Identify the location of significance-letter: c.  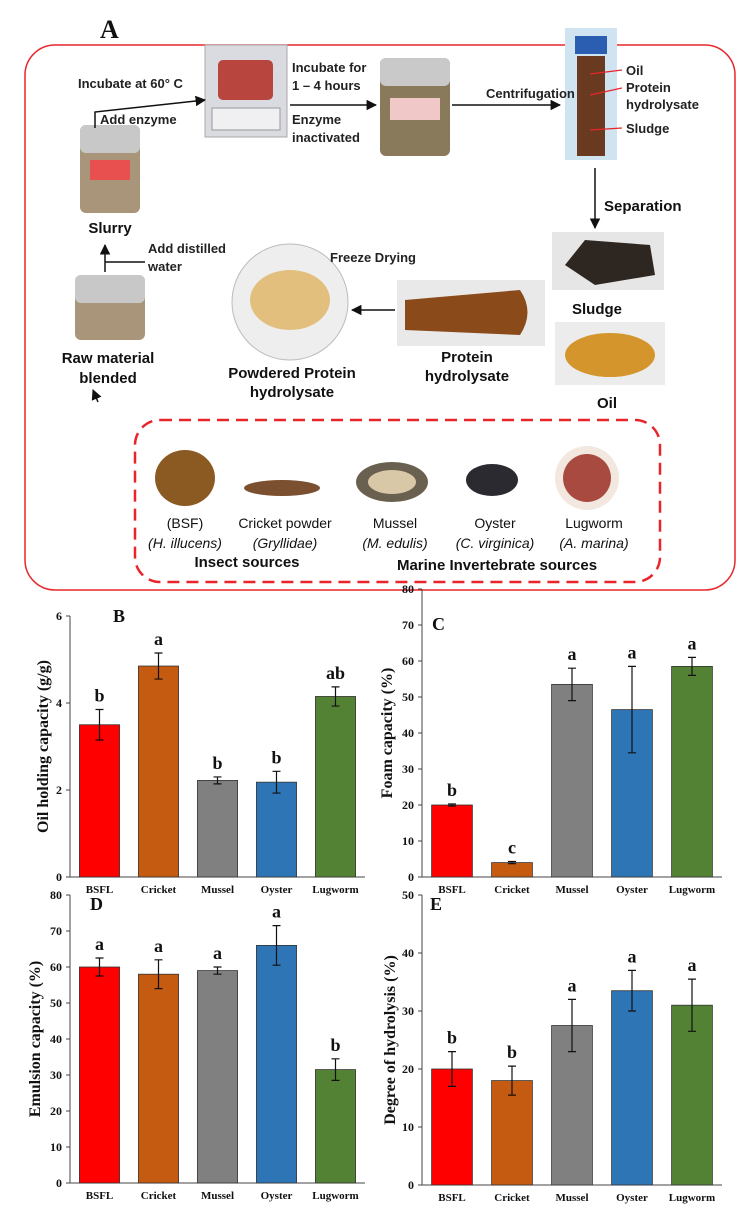
(512, 848).